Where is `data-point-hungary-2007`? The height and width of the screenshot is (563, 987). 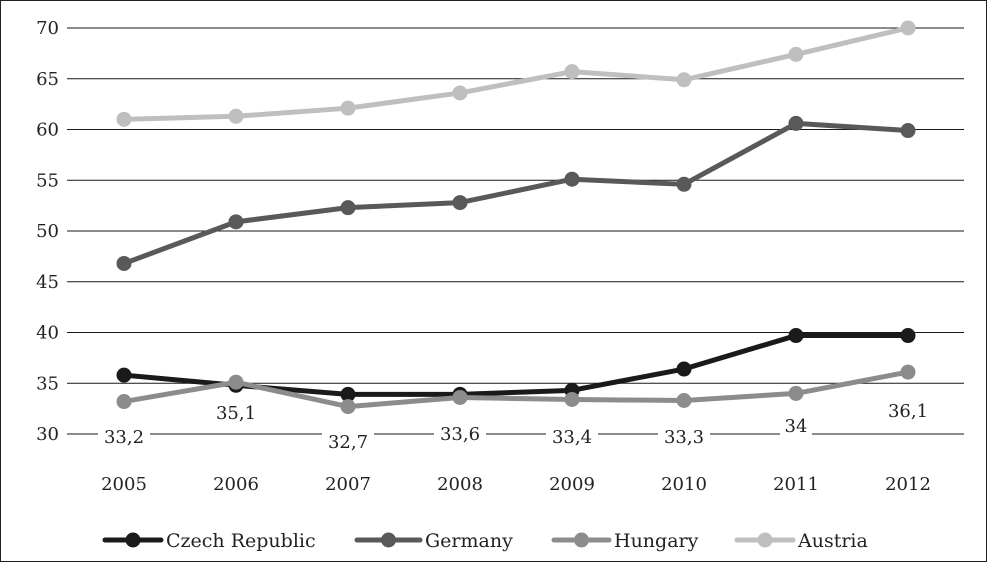 data-point-hungary-2007 is located at coordinates (348, 407).